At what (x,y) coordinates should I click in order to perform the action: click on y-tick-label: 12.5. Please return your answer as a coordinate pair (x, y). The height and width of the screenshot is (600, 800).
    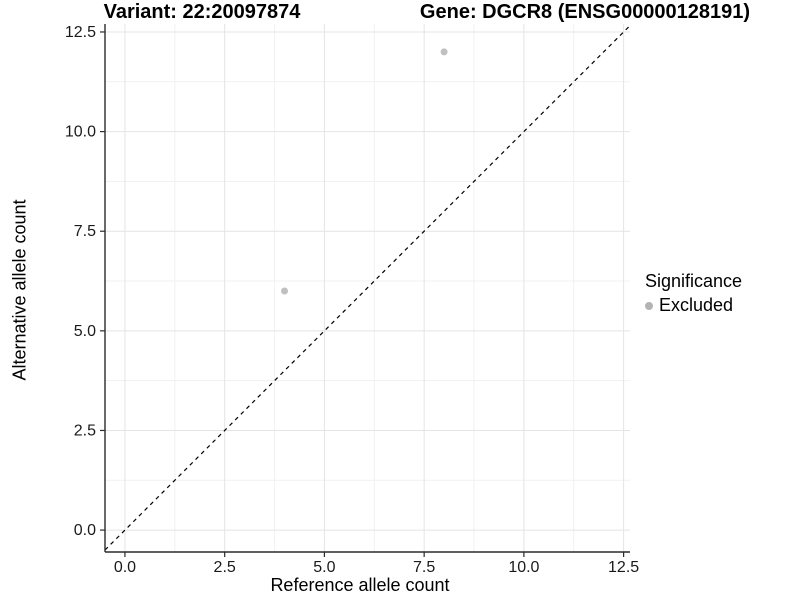
    Looking at the image, I should click on (80, 32).